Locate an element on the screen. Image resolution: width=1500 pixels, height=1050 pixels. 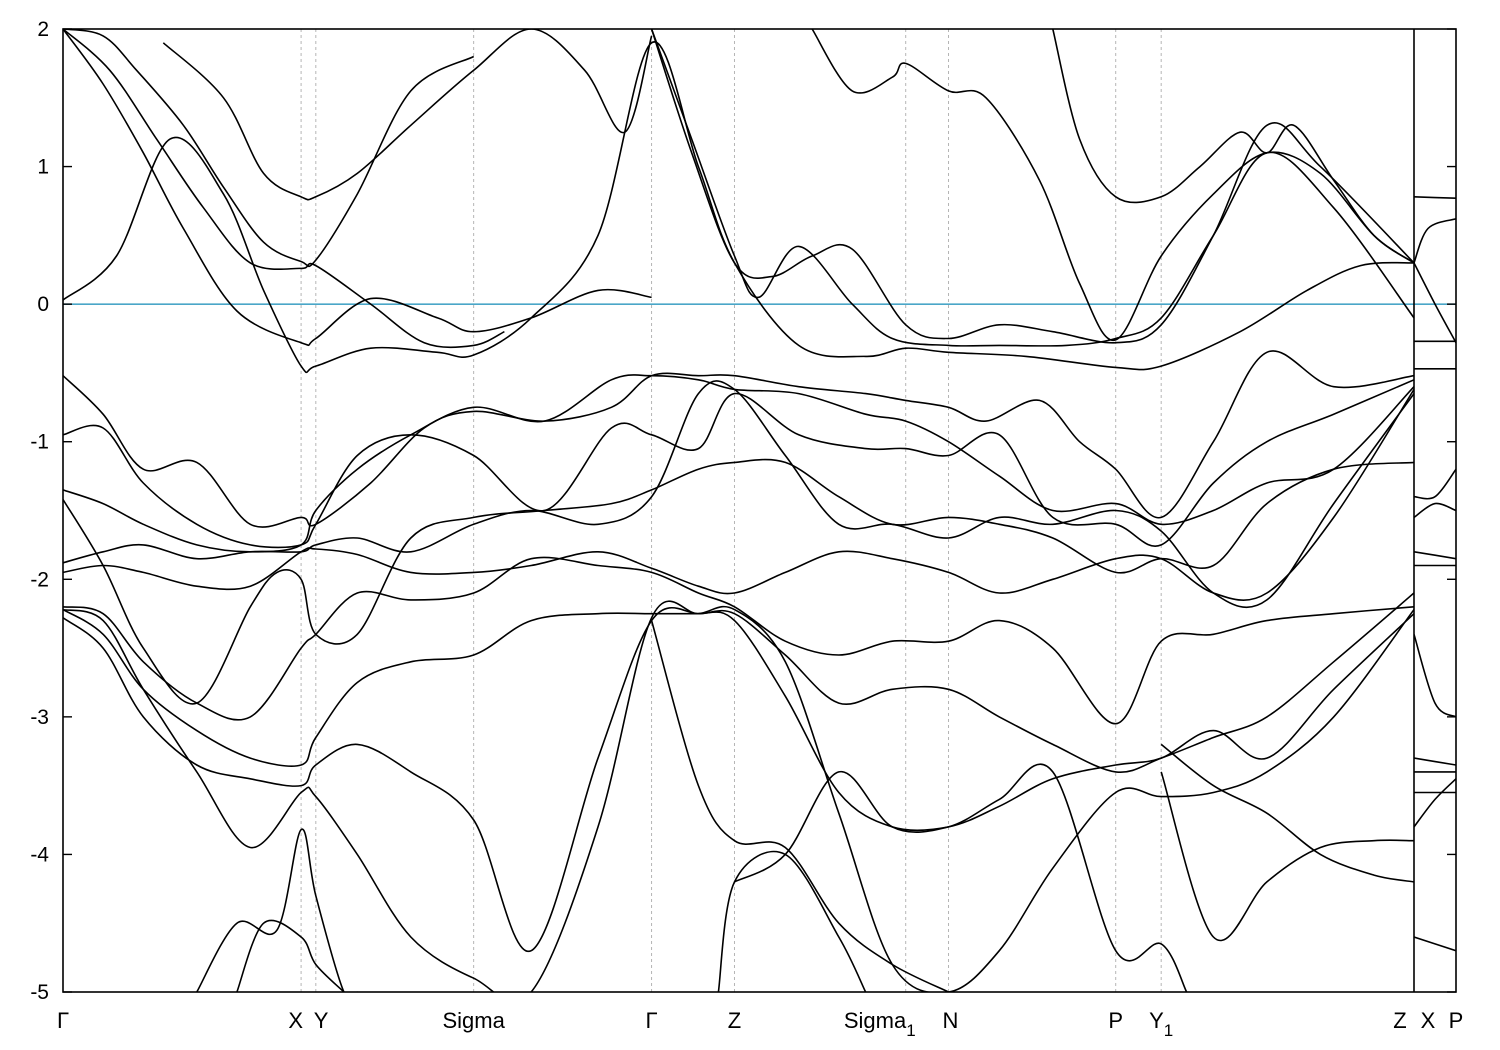
y-tick-label: -2 is located at coordinates (39, 579).